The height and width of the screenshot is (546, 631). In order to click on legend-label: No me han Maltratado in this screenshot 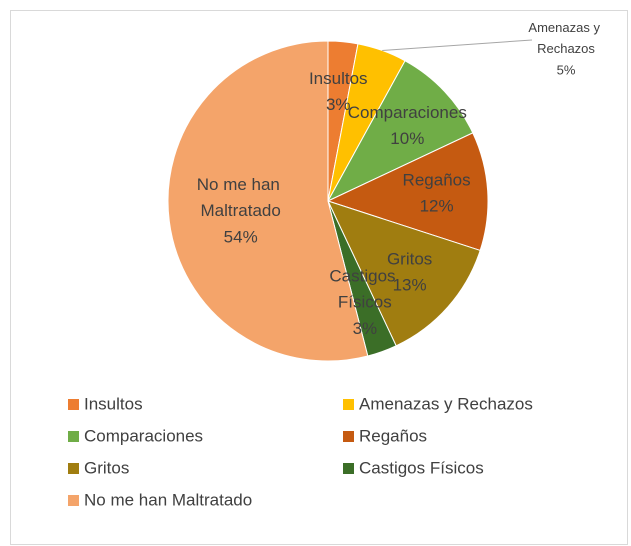, I will do `click(168, 499)`.